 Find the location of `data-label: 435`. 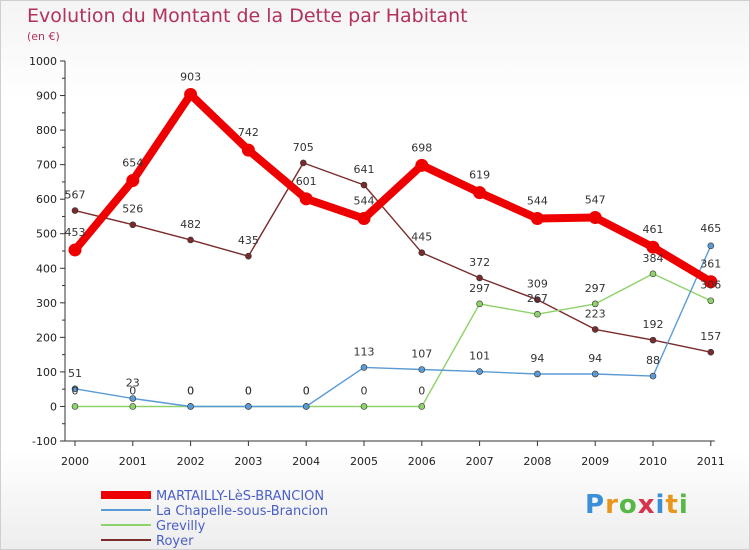

data-label: 435 is located at coordinates (248, 240).